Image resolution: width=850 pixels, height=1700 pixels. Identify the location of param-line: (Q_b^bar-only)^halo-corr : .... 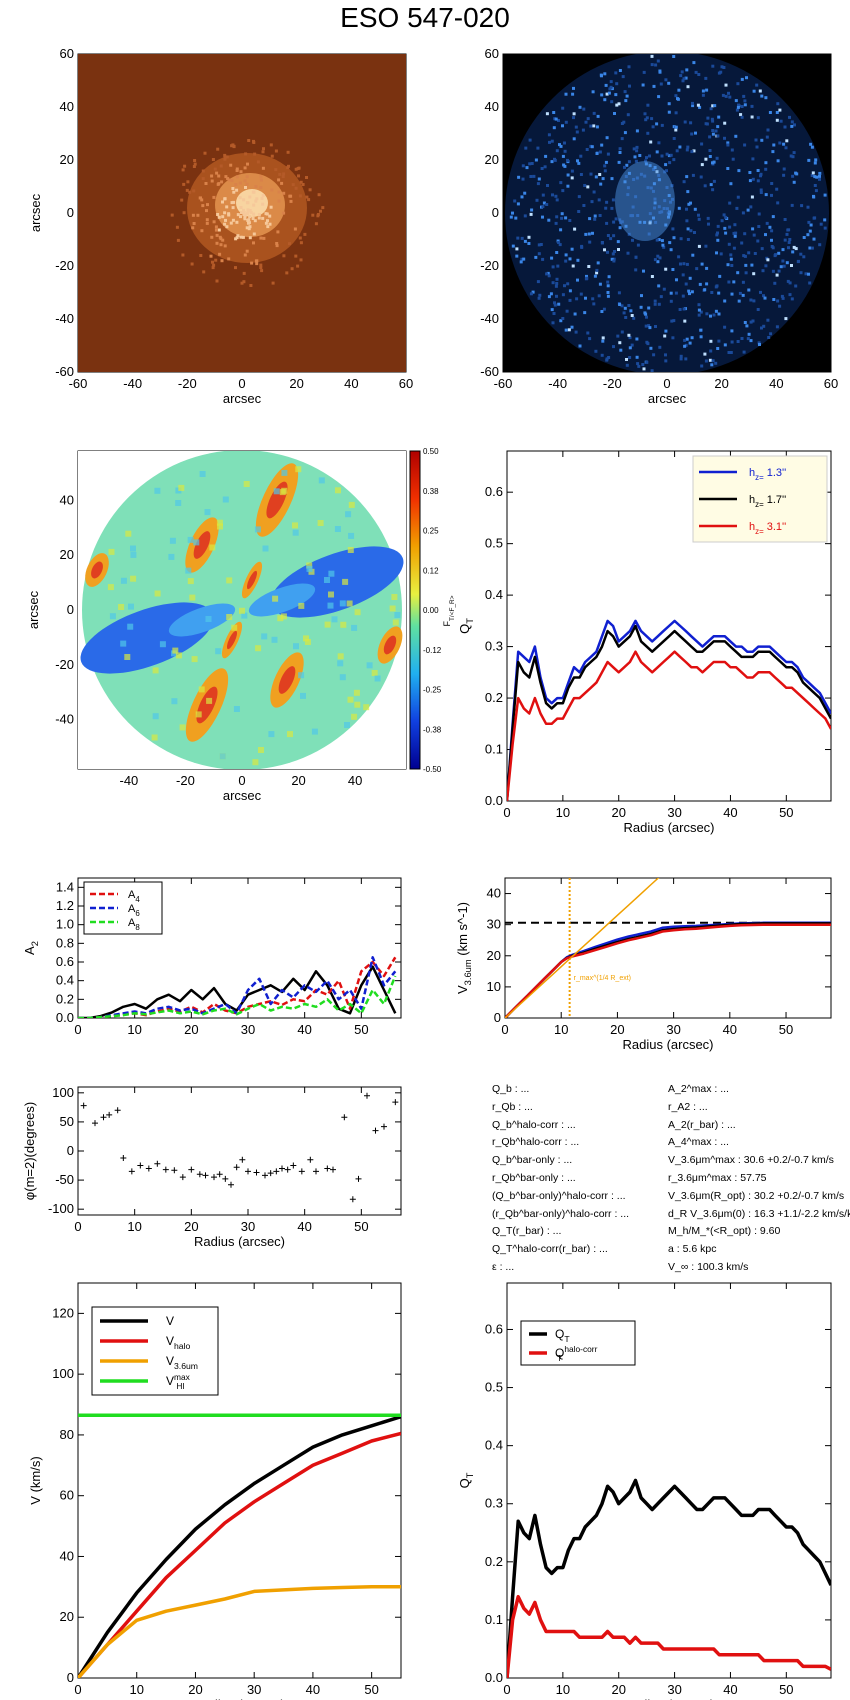
(559, 1195).